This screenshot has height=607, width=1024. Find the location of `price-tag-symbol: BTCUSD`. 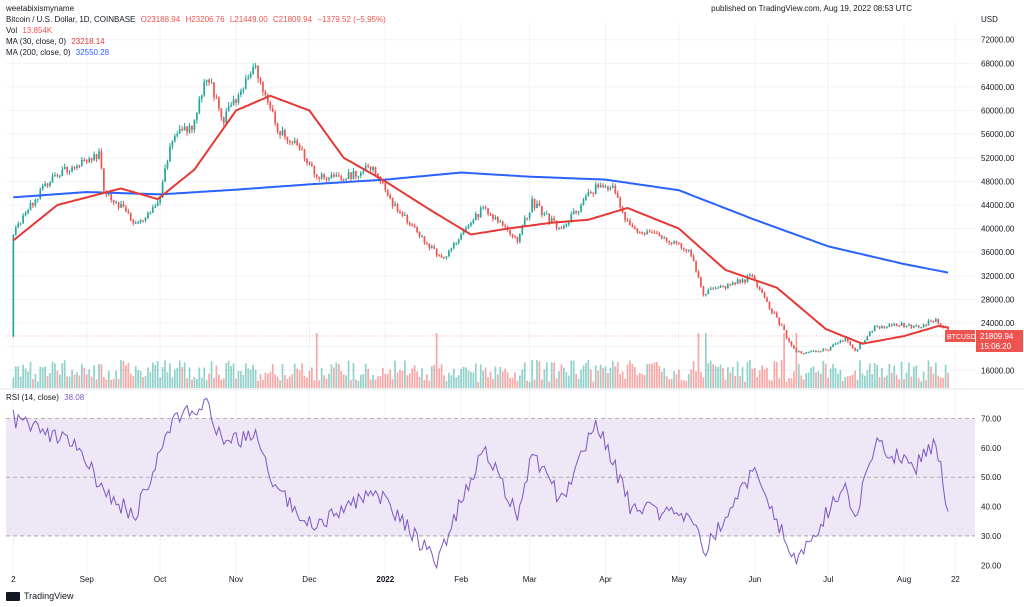

price-tag-symbol: BTCUSD is located at coordinates (961, 337).